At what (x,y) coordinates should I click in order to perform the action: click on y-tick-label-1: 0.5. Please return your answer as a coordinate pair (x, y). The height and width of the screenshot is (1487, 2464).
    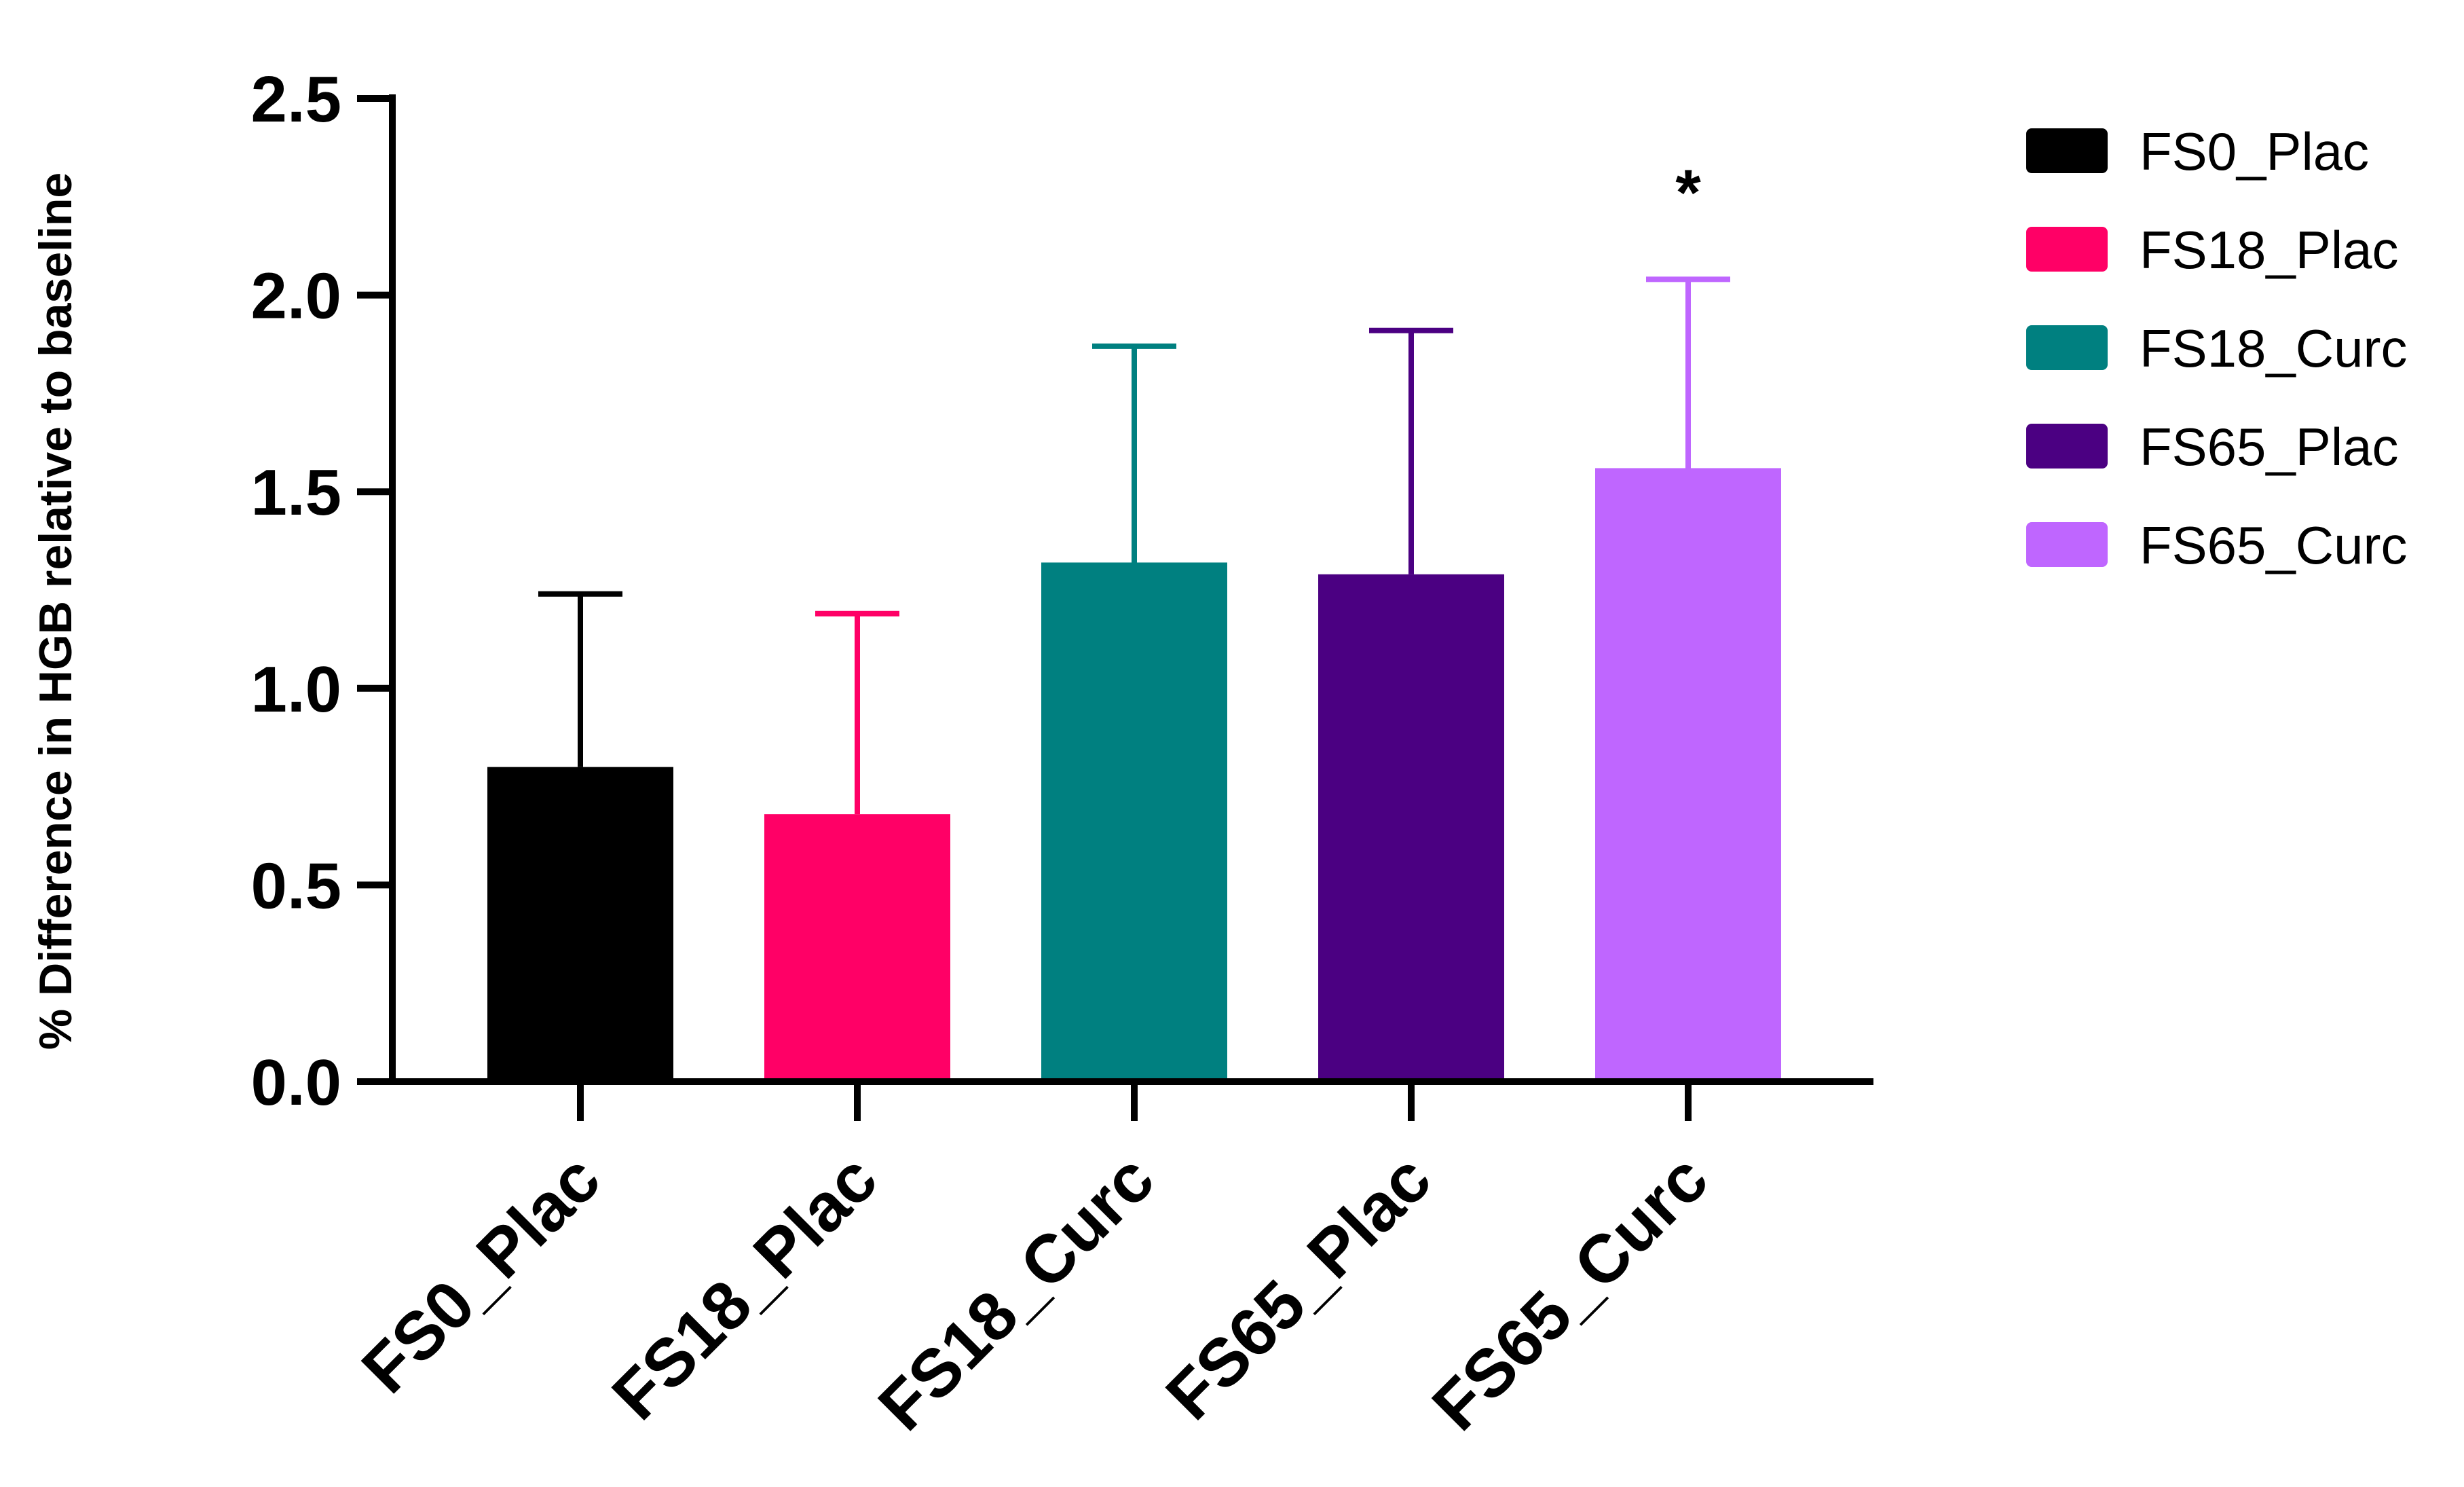
    Looking at the image, I should click on (296, 885).